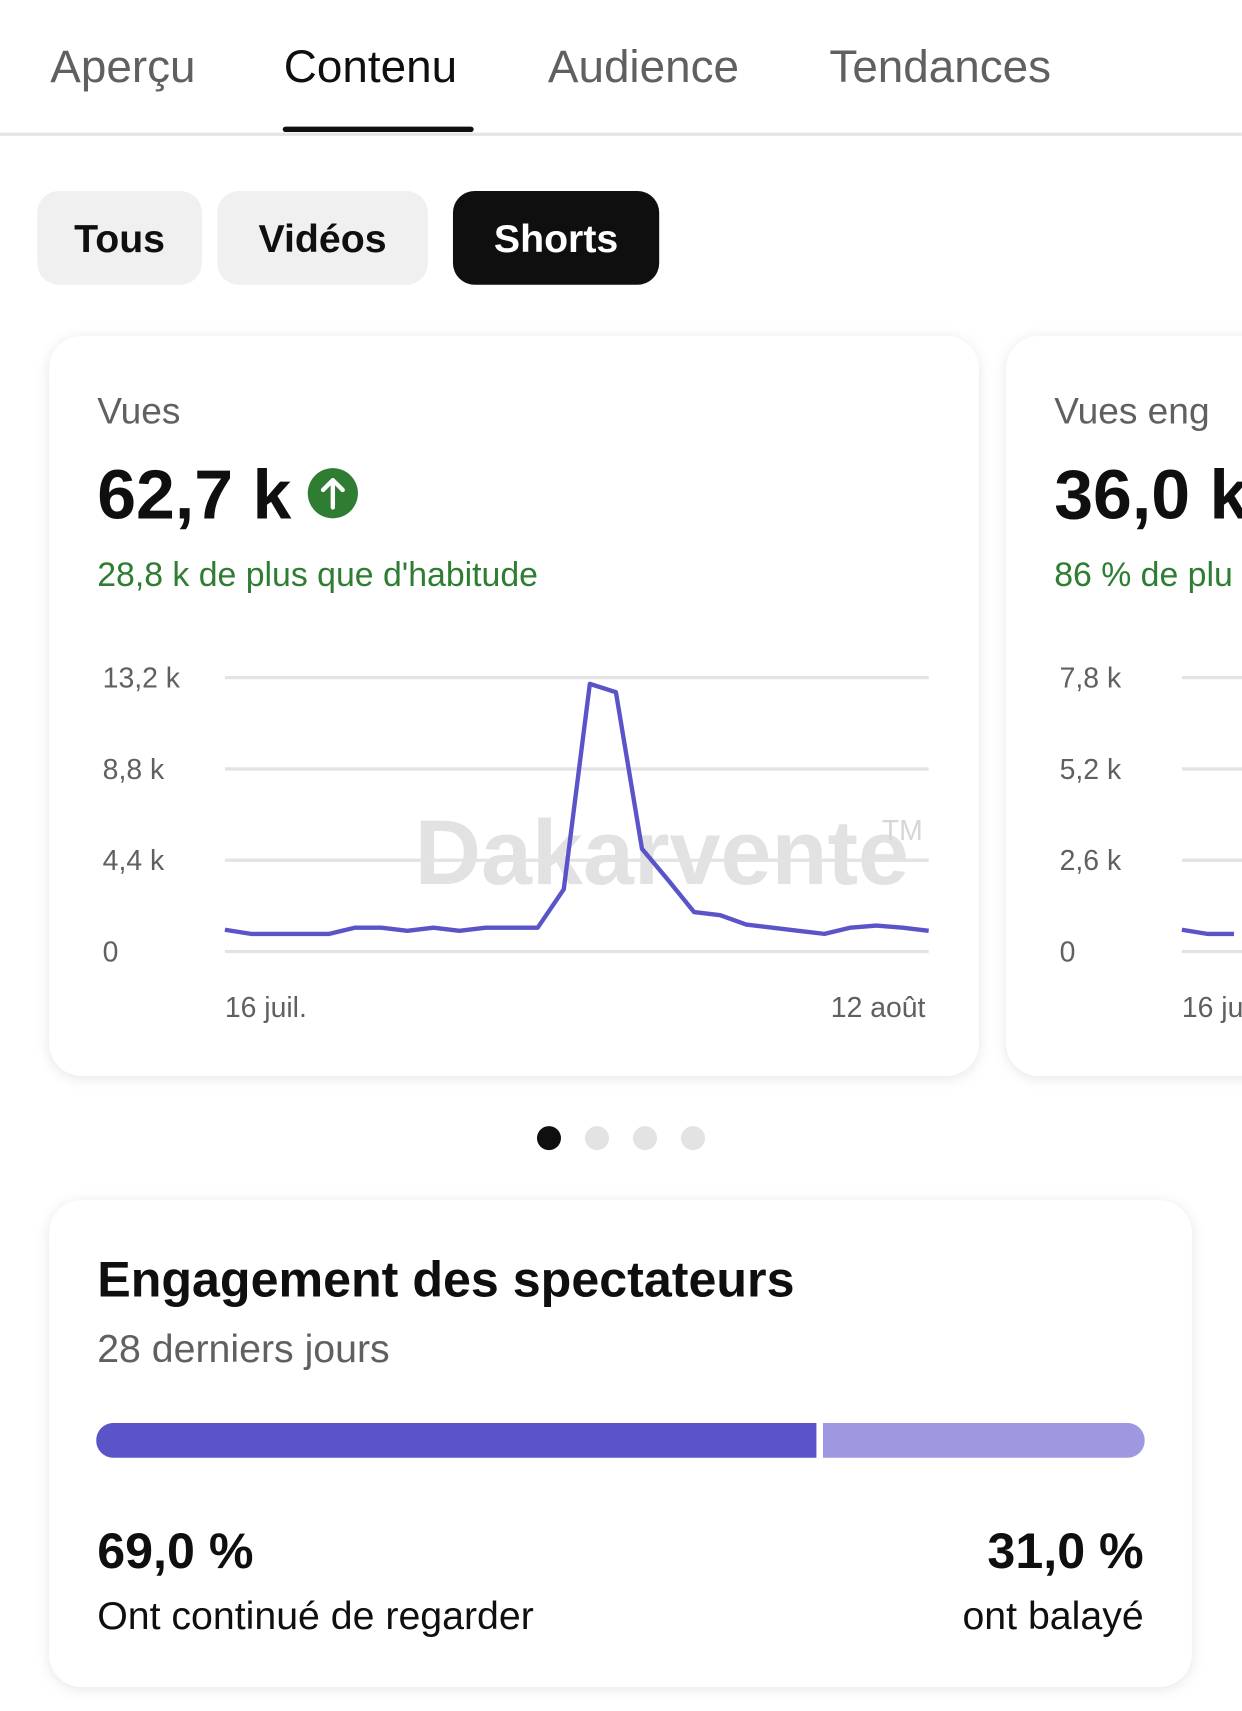 This screenshot has height=1711, width=1242. I want to click on segment-value: 69,0 %, so click(175, 1551).